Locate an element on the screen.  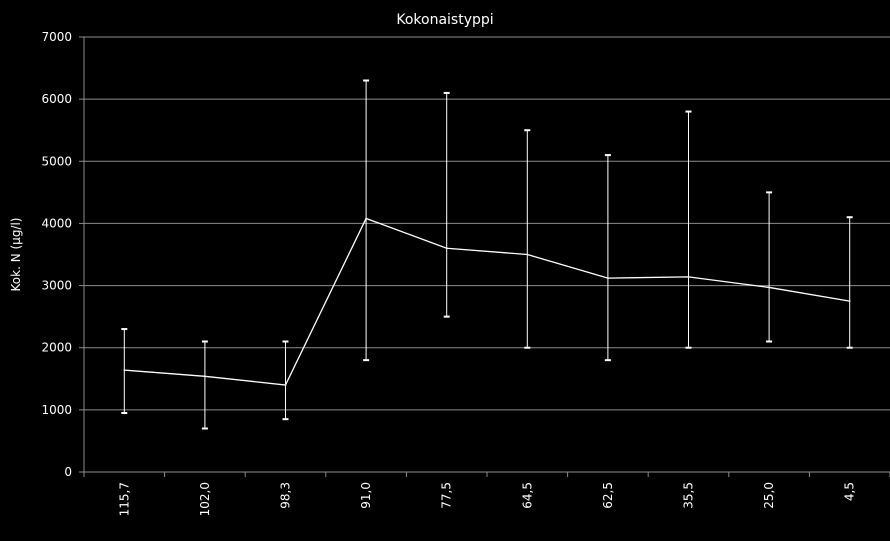
y-tick-label: 0 is located at coordinates (68, 472).